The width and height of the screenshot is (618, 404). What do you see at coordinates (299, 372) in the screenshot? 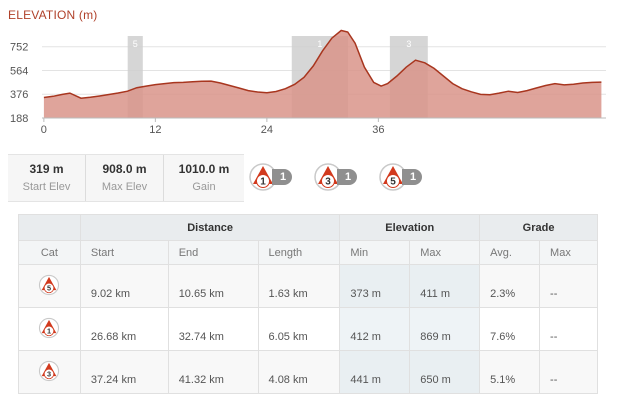
I see `row-length: 4.08 km` at bounding box center [299, 372].